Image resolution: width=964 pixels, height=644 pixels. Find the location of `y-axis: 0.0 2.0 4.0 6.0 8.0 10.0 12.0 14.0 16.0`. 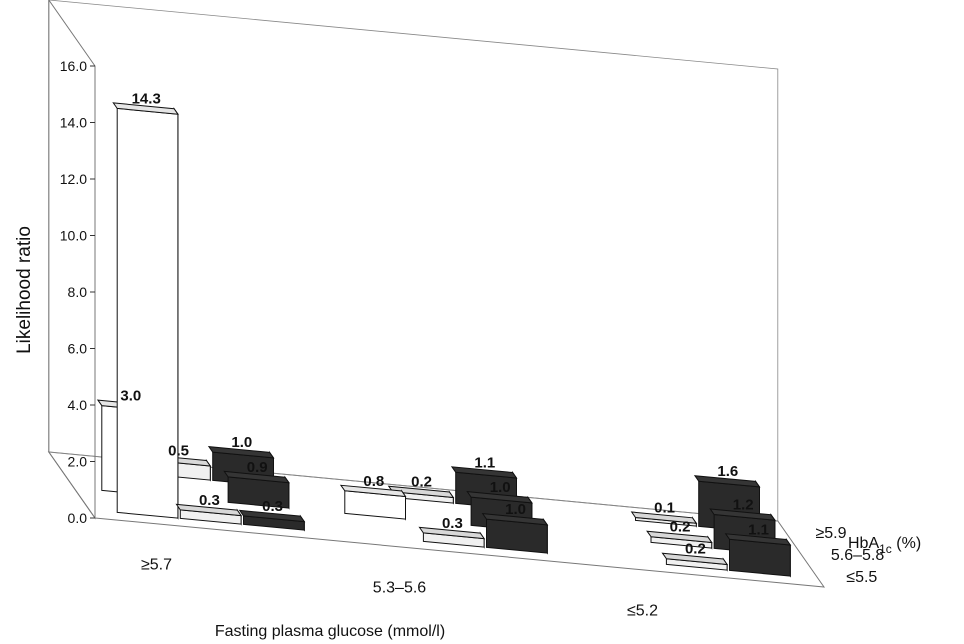

y-axis: 0.0 2.0 4.0 6.0 8.0 10.0 12.0 14.0 16.0 is located at coordinates (77, 292).